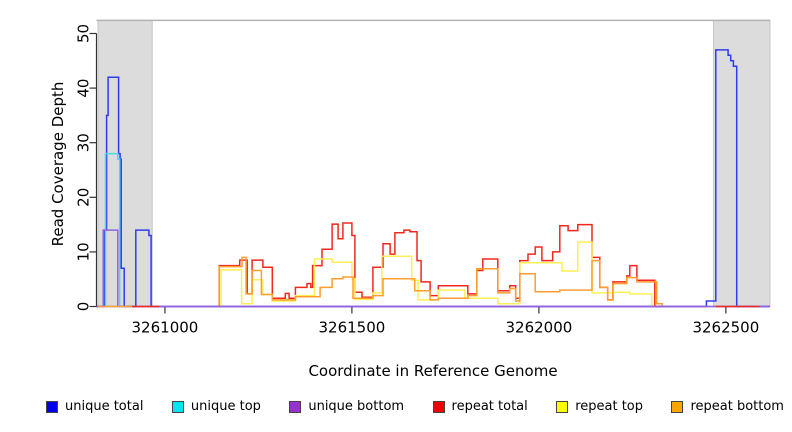  I want to click on legend-label: unique bottom, so click(356, 406).